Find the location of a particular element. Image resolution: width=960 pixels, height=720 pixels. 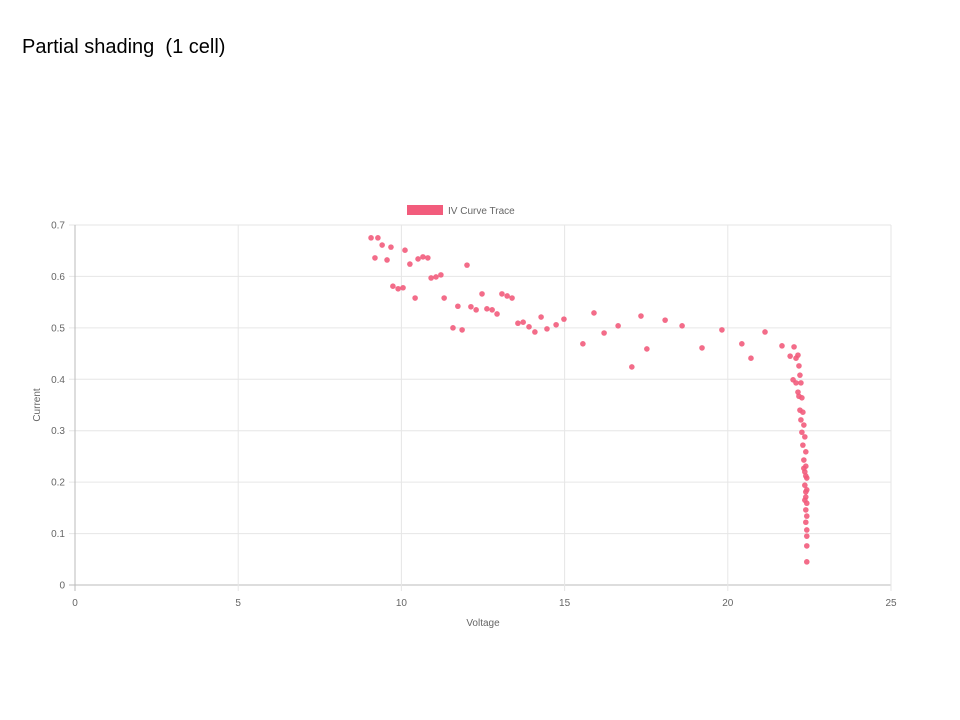

x-tick-label: 0 is located at coordinates (75, 603).